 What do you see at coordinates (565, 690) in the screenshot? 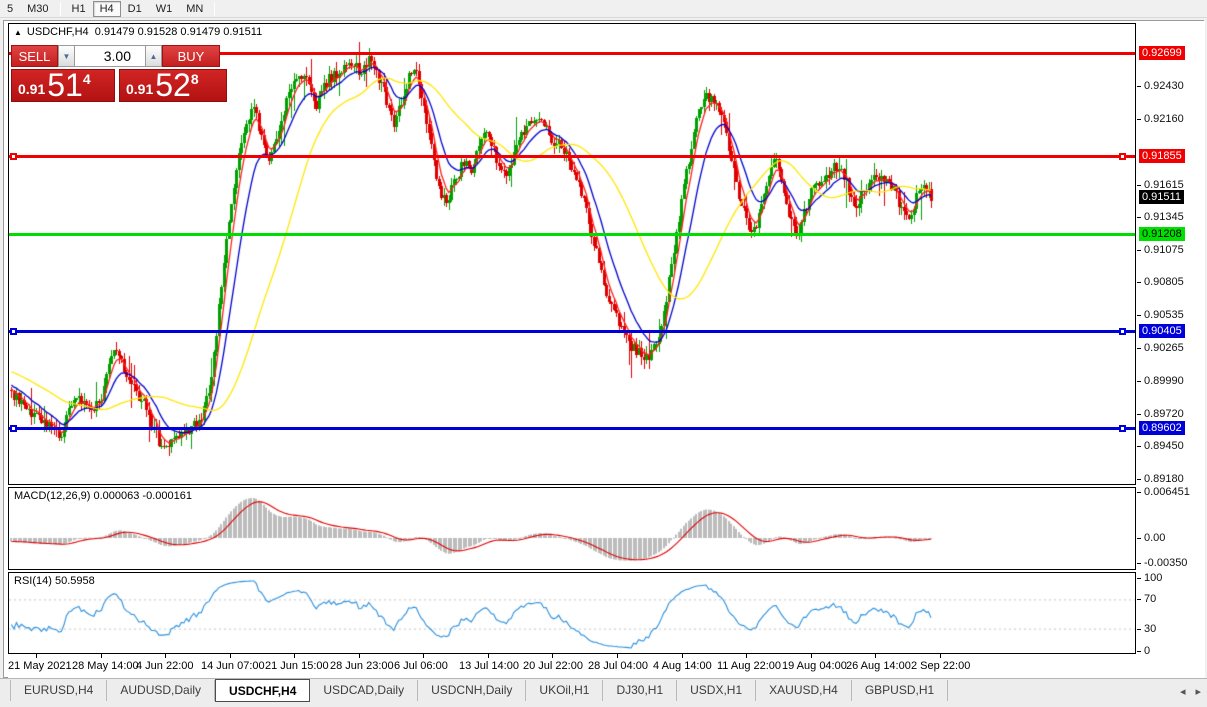
I see `chart-tab-ukoil: UKOil,H1` at bounding box center [565, 690].